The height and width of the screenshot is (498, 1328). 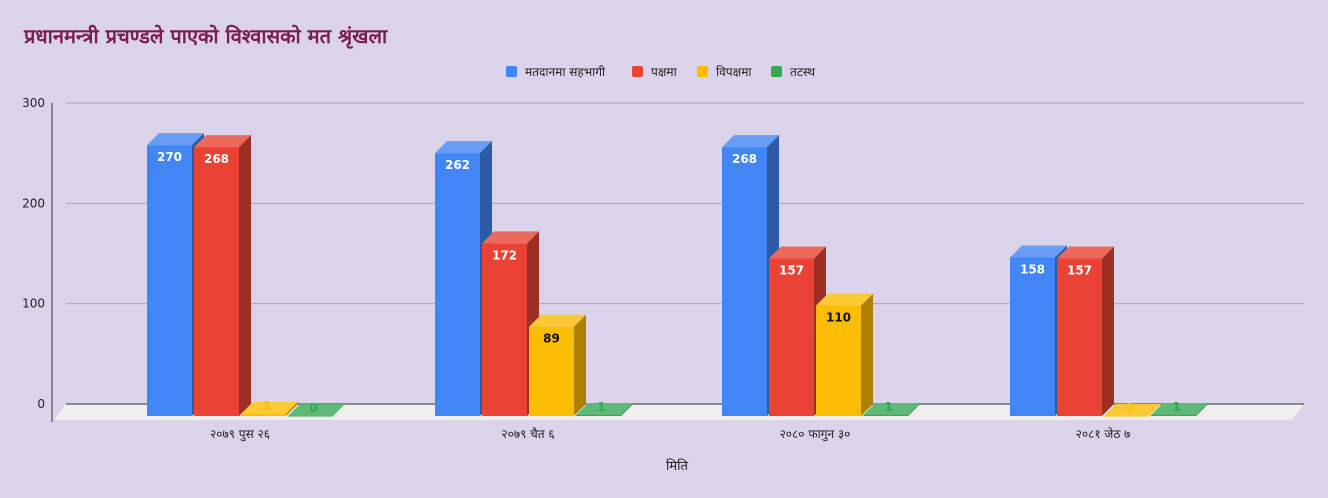 What do you see at coordinates (33, 304) in the screenshot?
I see `y-tick-label: 100` at bounding box center [33, 304].